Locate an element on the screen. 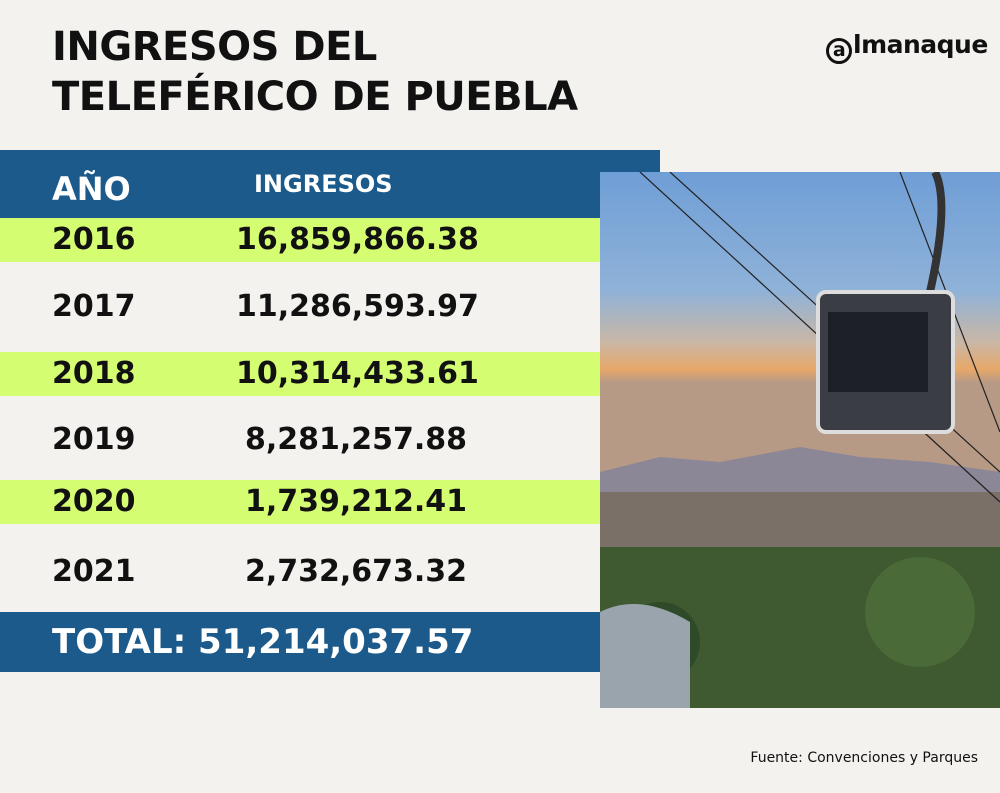 The image size is (1000, 793). table-header: AÑO INGRESOS is located at coordinates (330, 184).